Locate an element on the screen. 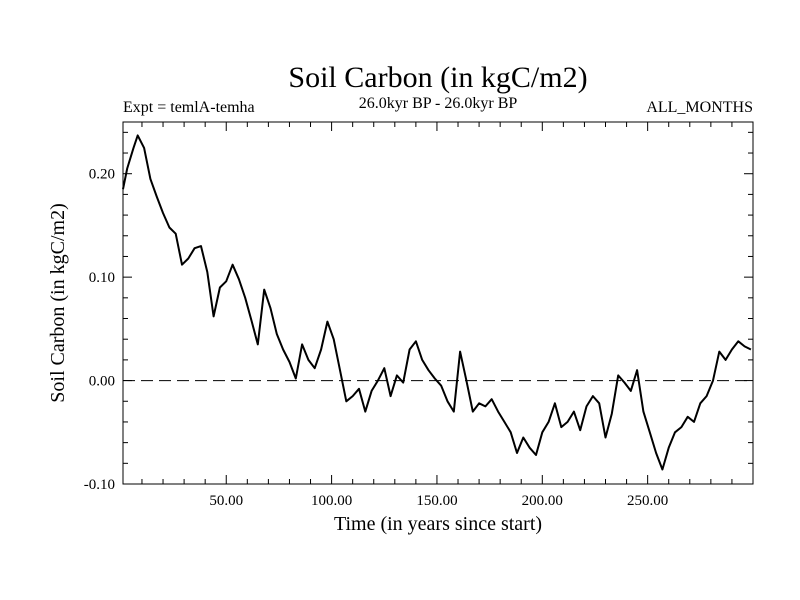 The image size is (800, 600). time-range-label: 26.0kyr BP - 26.0kyr BP is located at coordinates (438, 103).